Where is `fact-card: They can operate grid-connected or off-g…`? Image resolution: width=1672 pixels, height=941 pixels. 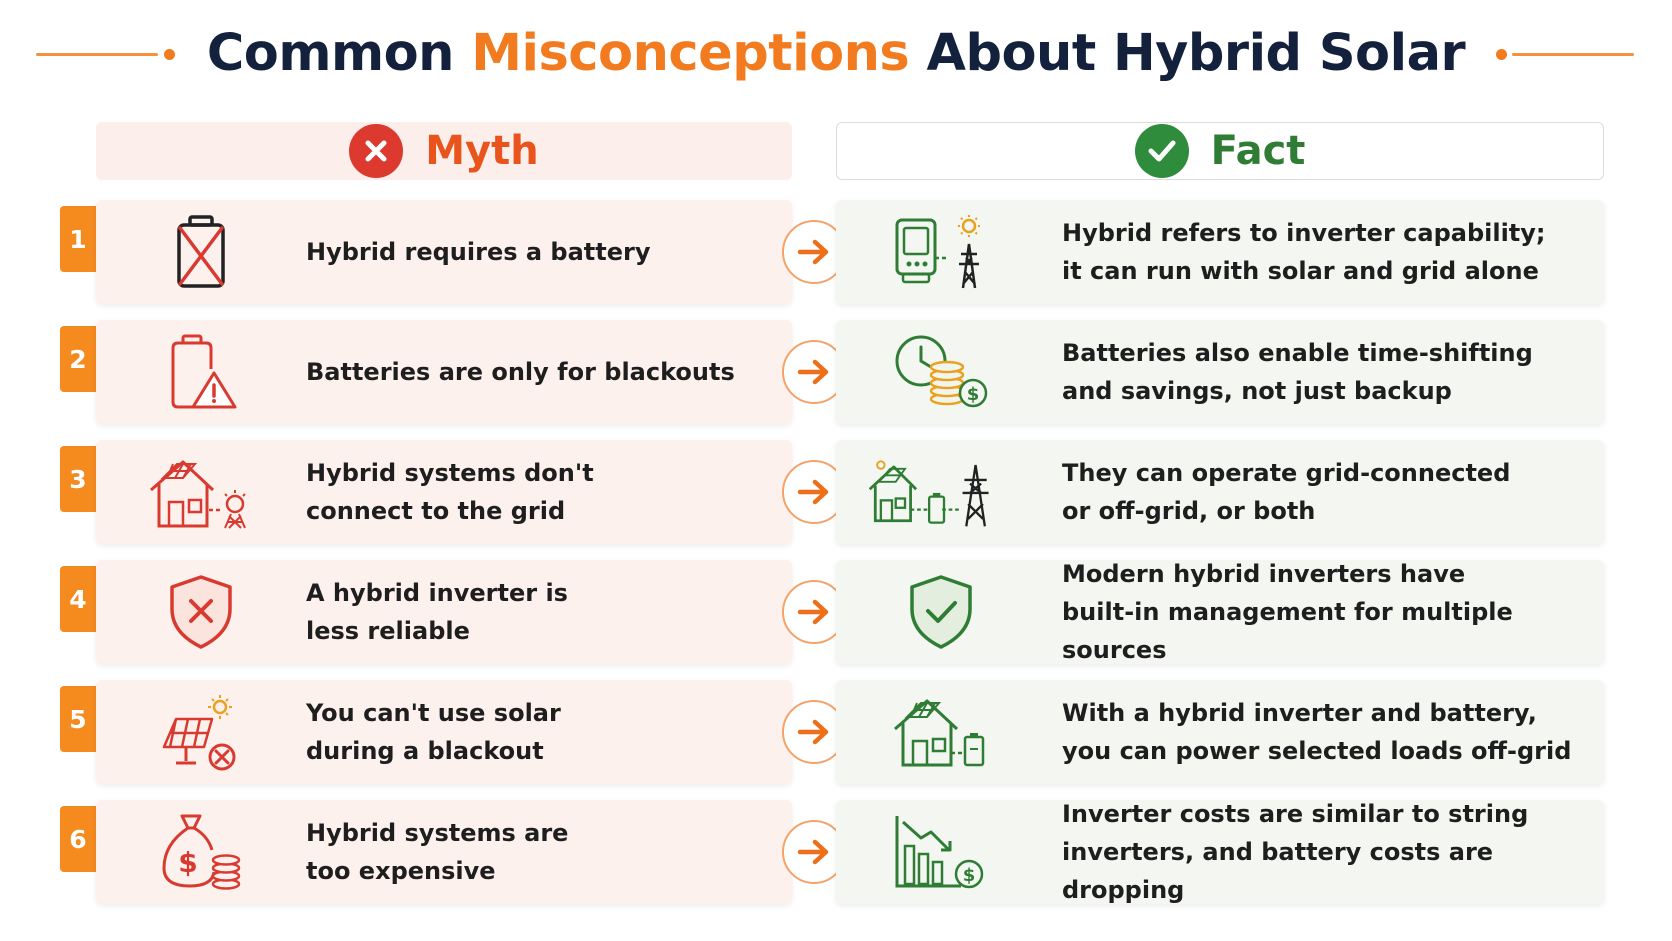
fact-card: They can operate grid-connected or off-g… is located at coordinates (1220, 492).